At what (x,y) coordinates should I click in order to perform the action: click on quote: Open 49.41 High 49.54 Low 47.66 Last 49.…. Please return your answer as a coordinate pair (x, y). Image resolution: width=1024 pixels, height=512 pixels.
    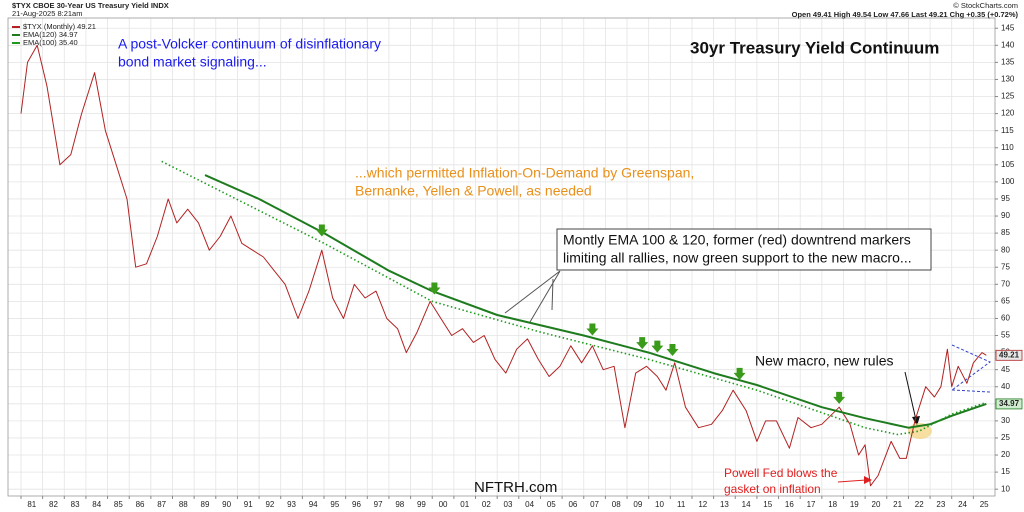
    Looking at the image, I should click on (905, 14).